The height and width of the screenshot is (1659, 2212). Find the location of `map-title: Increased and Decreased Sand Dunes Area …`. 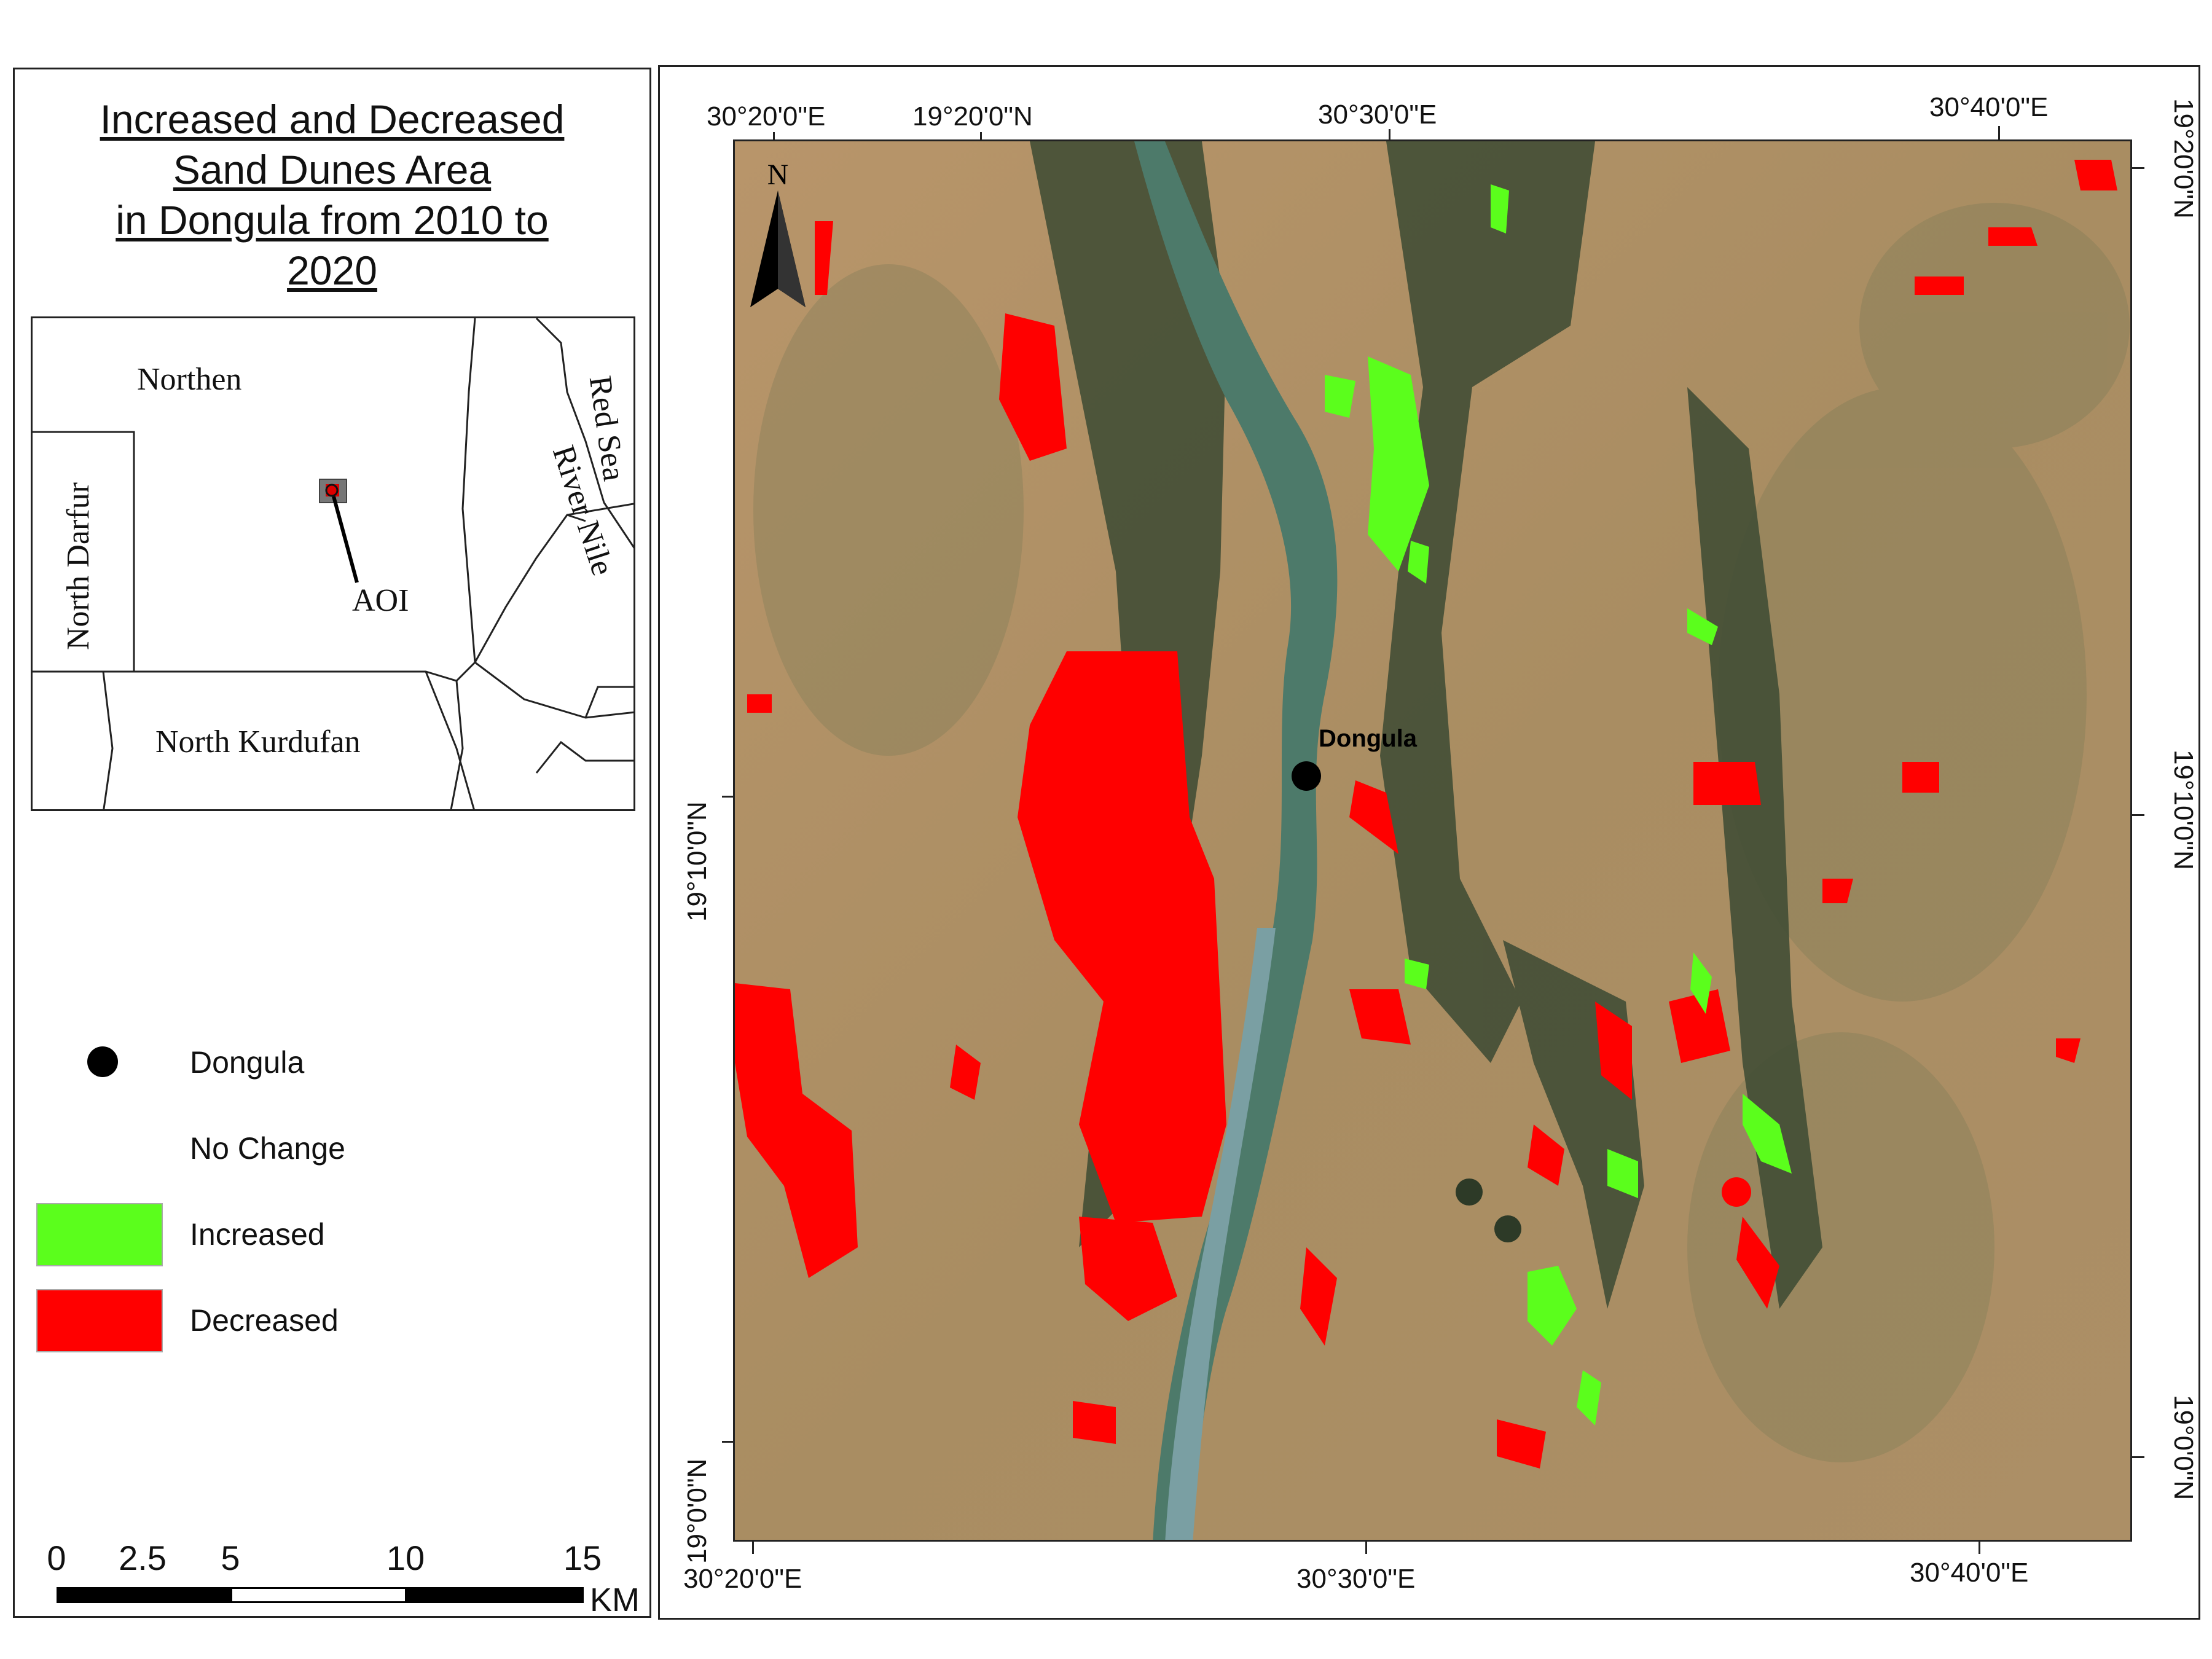

map-title: Increased and Decreased Sand Dunes Area … is located at coordinates (332, 195).